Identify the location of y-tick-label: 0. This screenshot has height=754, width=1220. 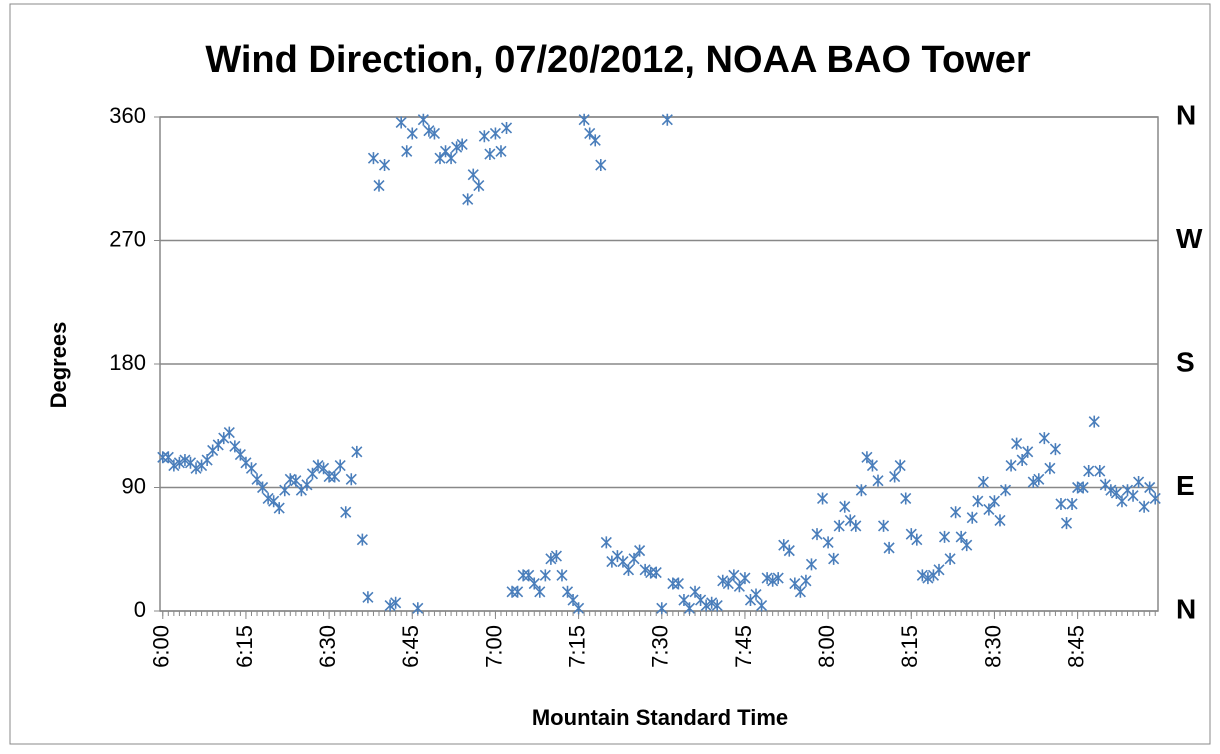
(140, 609).